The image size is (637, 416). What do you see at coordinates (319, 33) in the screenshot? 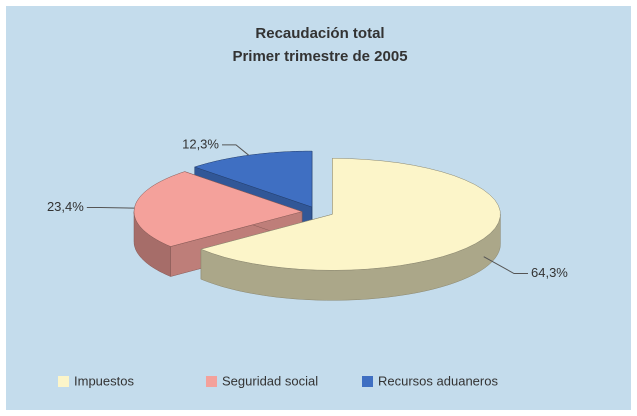
I see `chart-title: Recaudación total` at bounding box center [319, 33].